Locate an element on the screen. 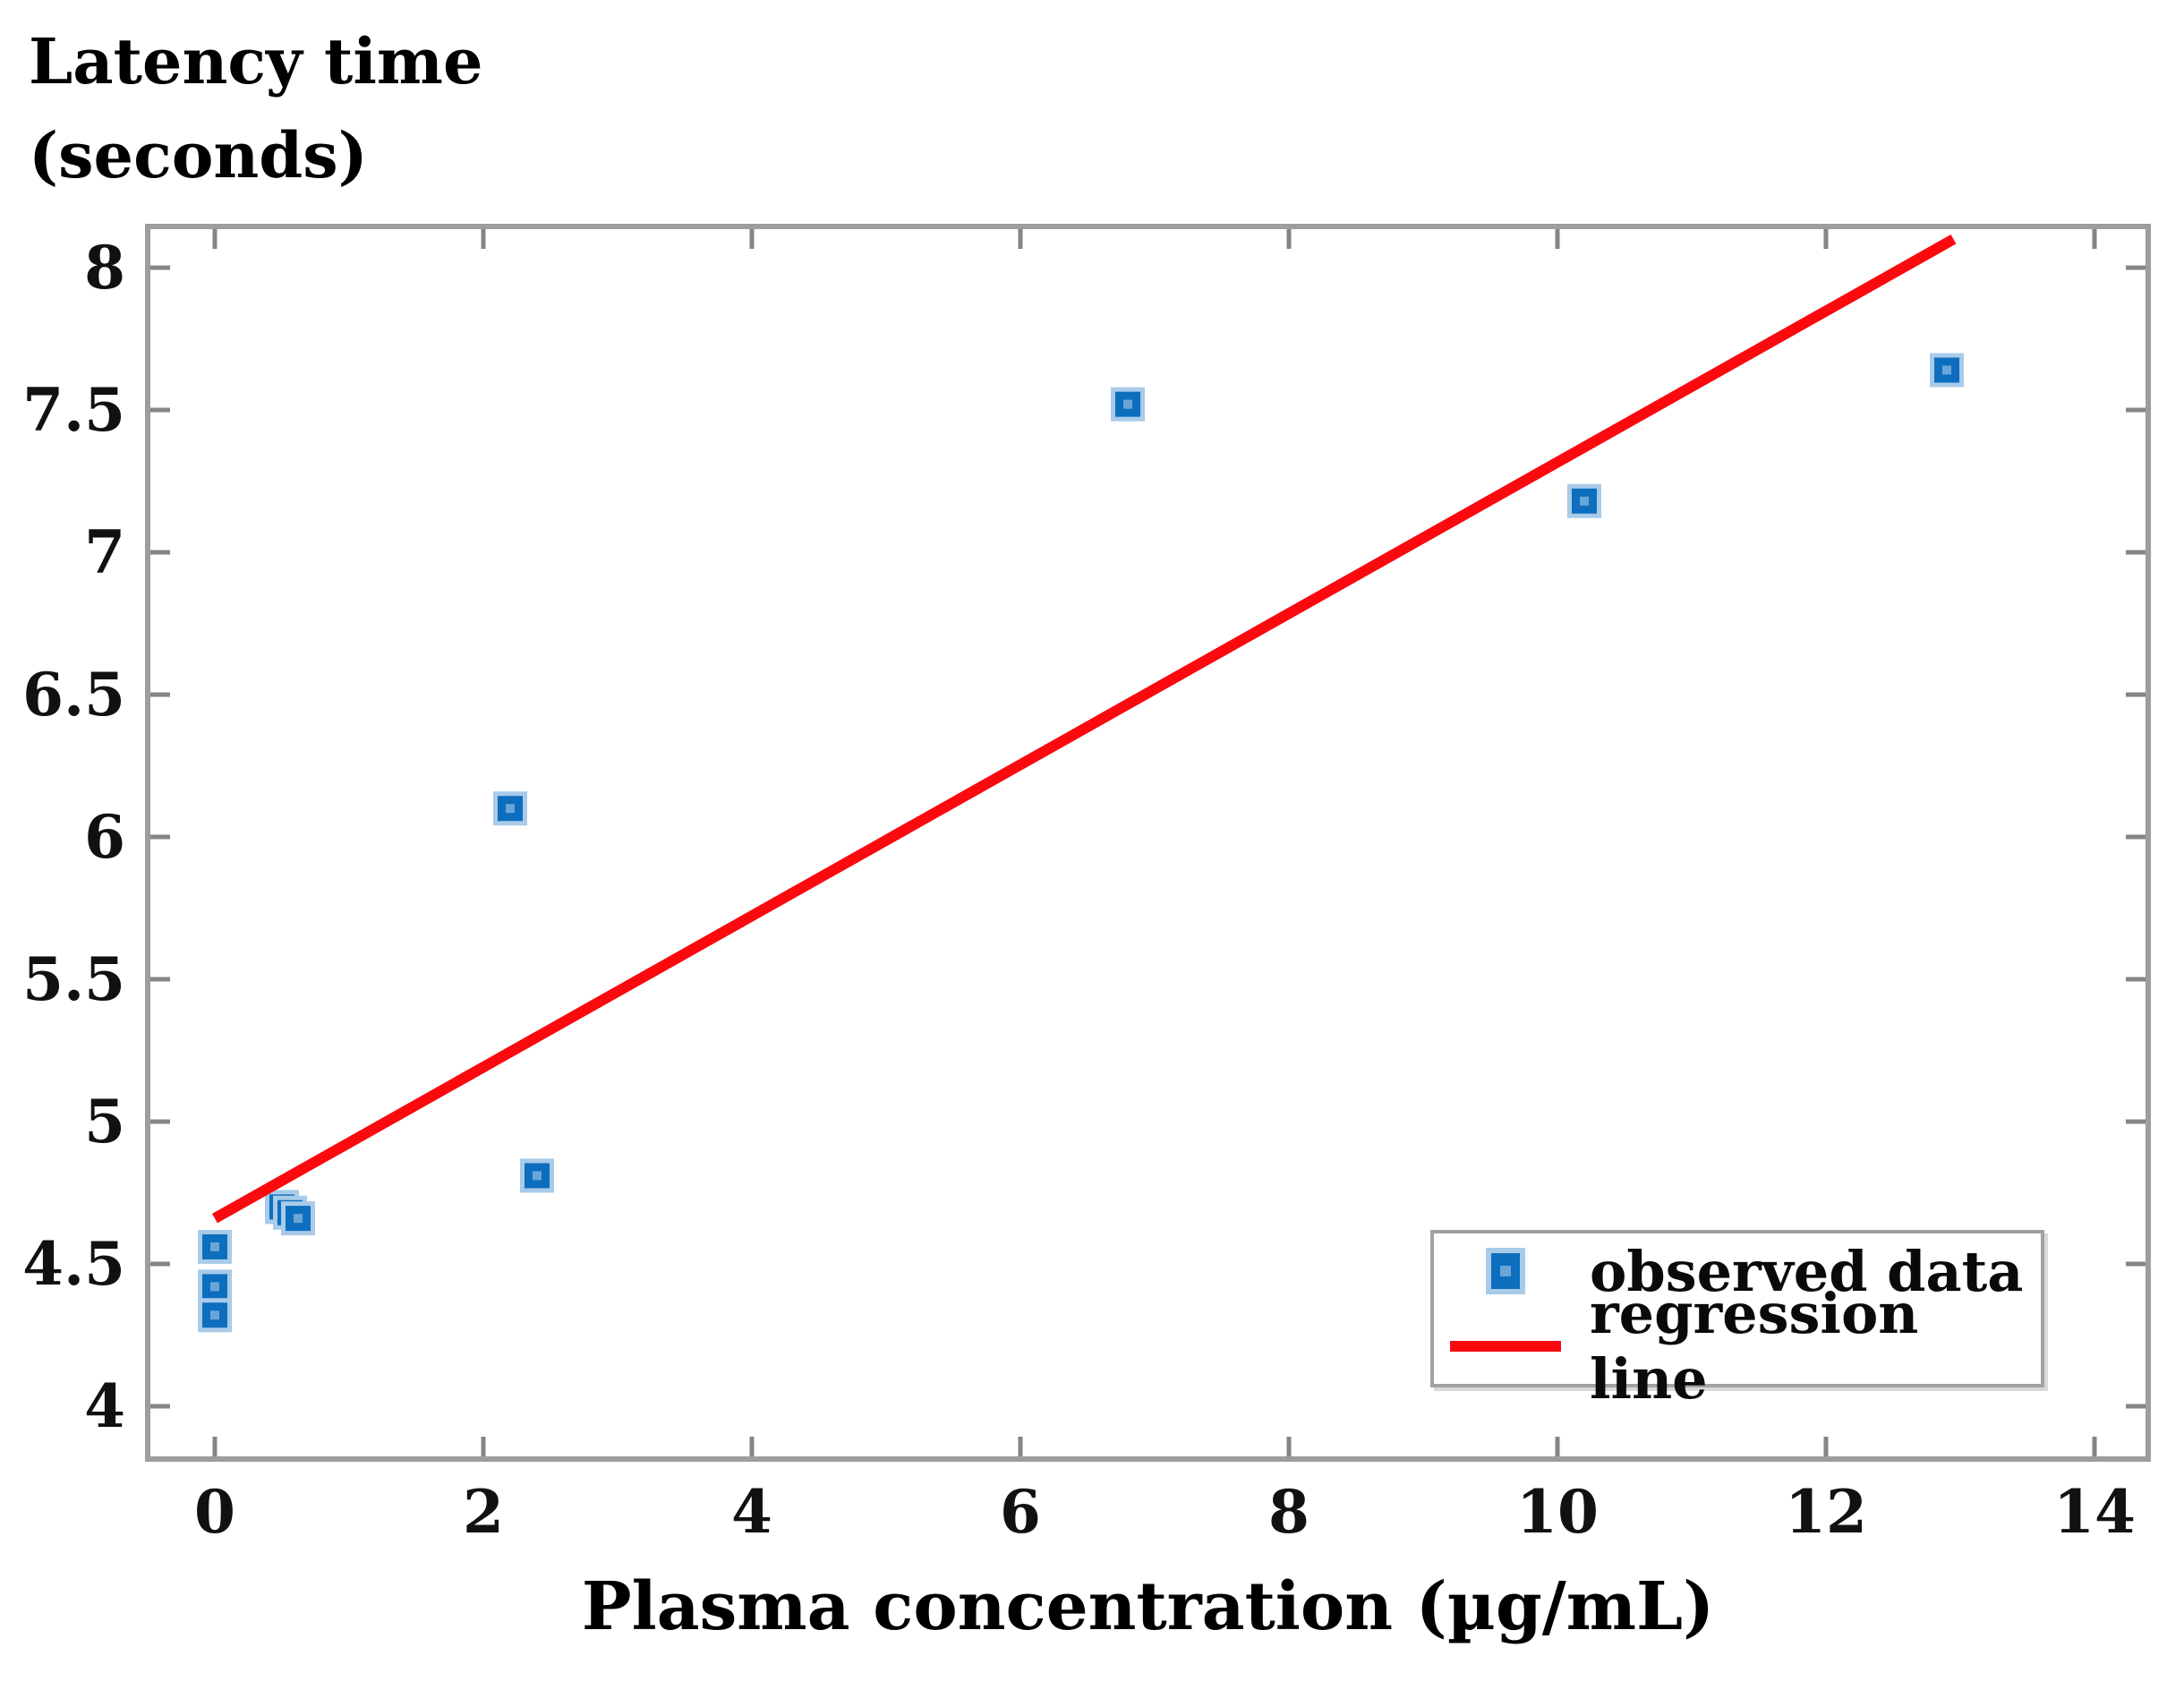 This screenshot has width=2184, height=1690. legend-line-icon is located at coordinates (1505, 1346).